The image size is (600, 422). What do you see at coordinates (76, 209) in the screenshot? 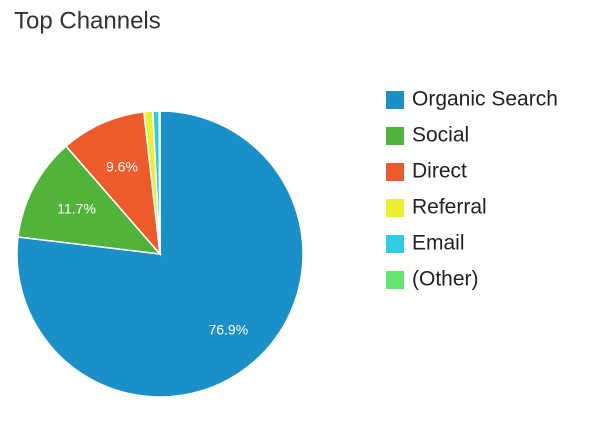
I see `slice-label: 11.7%` at bounding box center [76, 209].